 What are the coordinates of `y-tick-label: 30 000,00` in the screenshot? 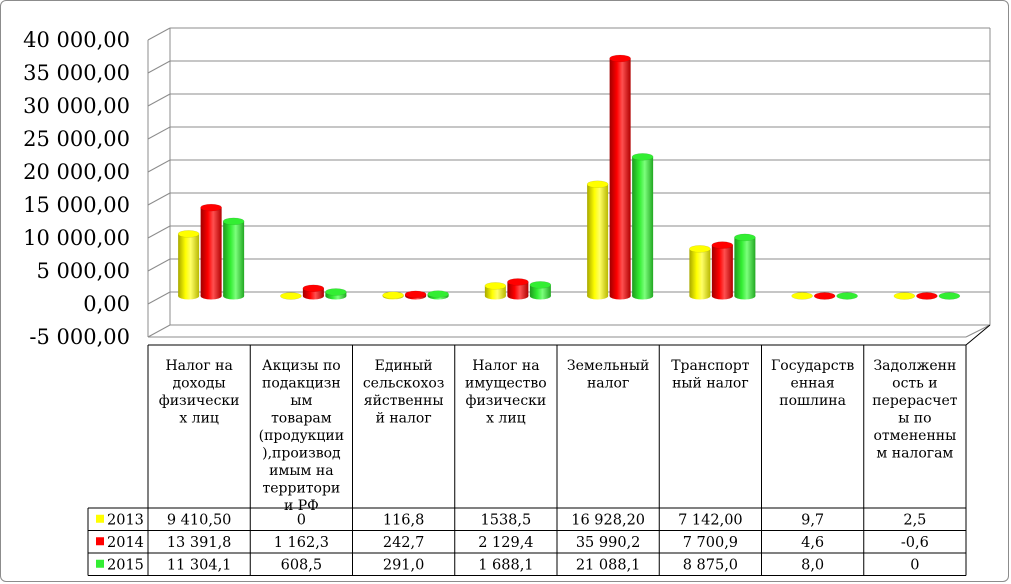 It's located at (76, 106).